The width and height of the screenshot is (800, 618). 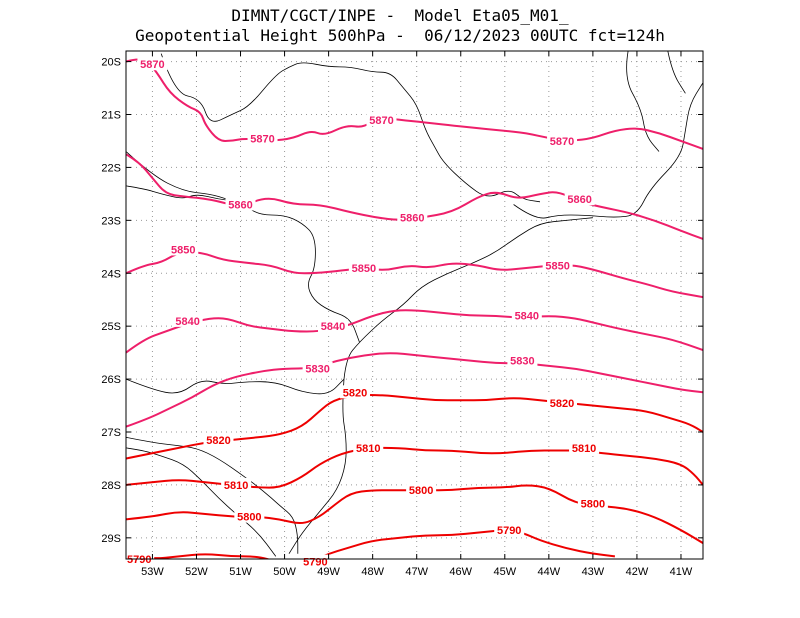 I want to click on x-tick-label: 50W, so click(x=284, y=572).